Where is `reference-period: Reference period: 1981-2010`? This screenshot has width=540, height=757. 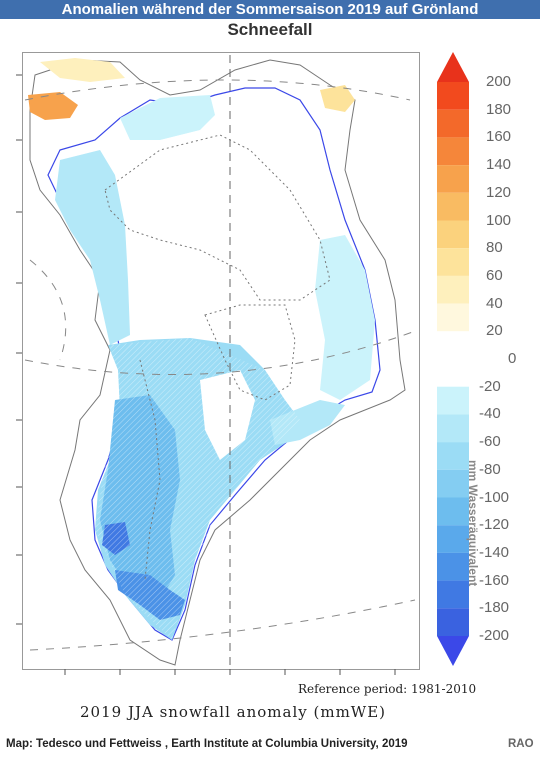
reference-period: Reference period: 1981-2010 is located at coordinates (387, 689).